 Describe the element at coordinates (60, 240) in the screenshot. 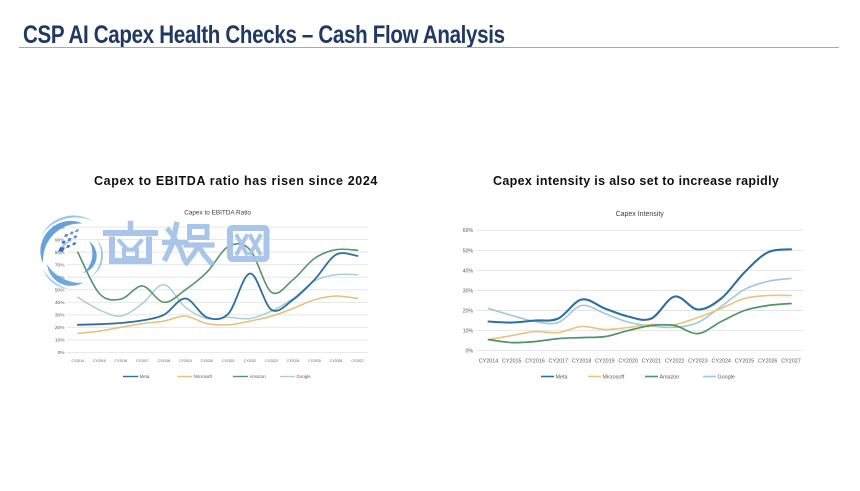

I see `svg-text: 90%` at that location.